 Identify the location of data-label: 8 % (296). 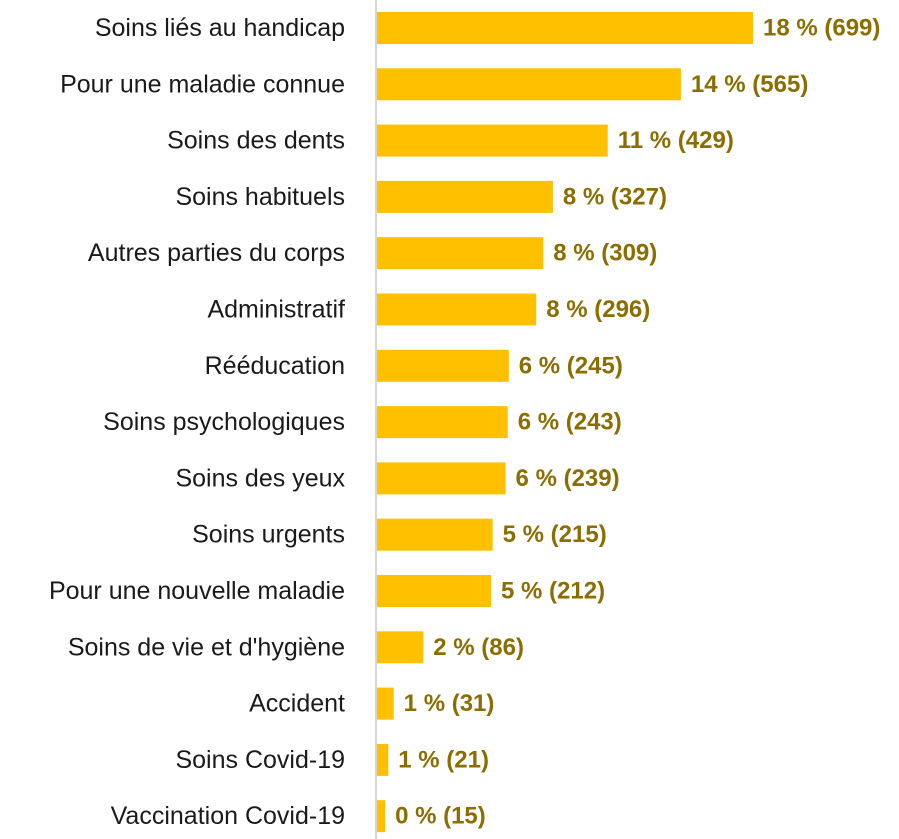
(598, 309).